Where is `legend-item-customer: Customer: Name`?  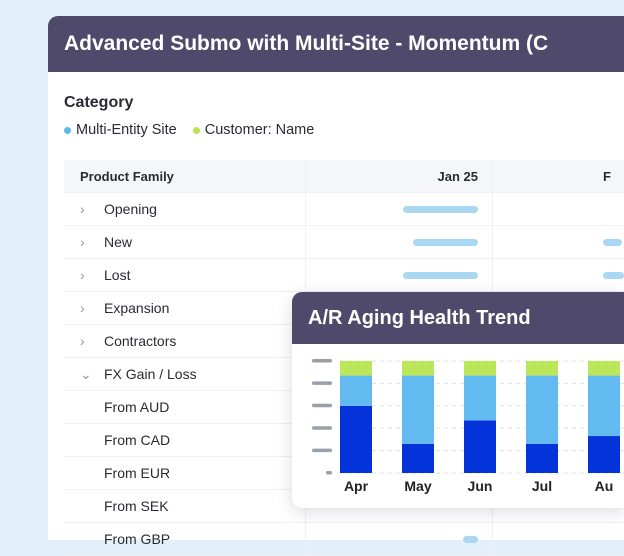
legend-item-customer: Customer: Name is located at coordinates (253, 130).